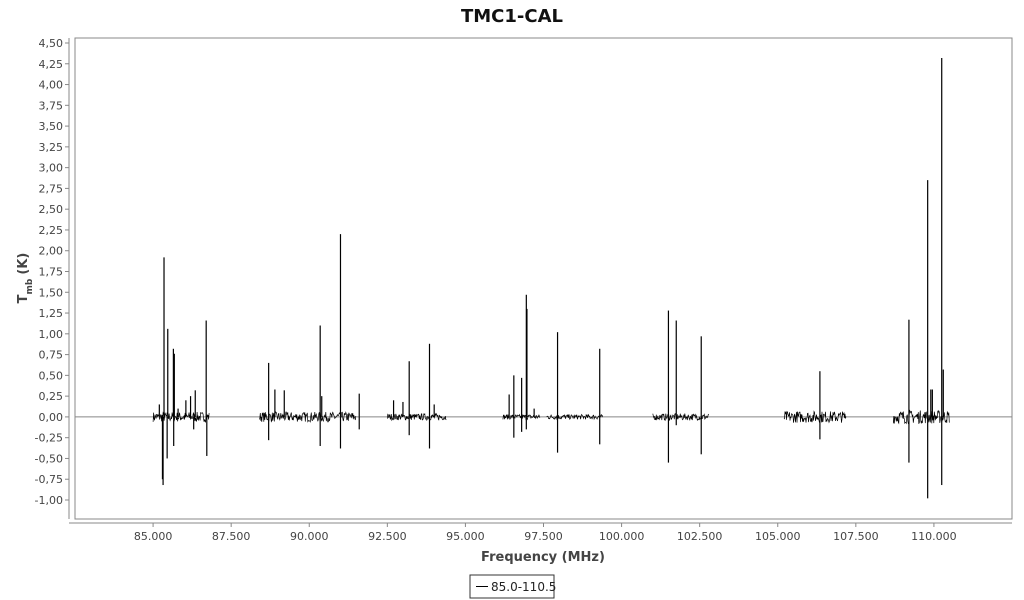  What do you see at coordinates (934, 536) in the screenshot?
I see `x-tick-label: 110.000` at bounding box center [934, 536].